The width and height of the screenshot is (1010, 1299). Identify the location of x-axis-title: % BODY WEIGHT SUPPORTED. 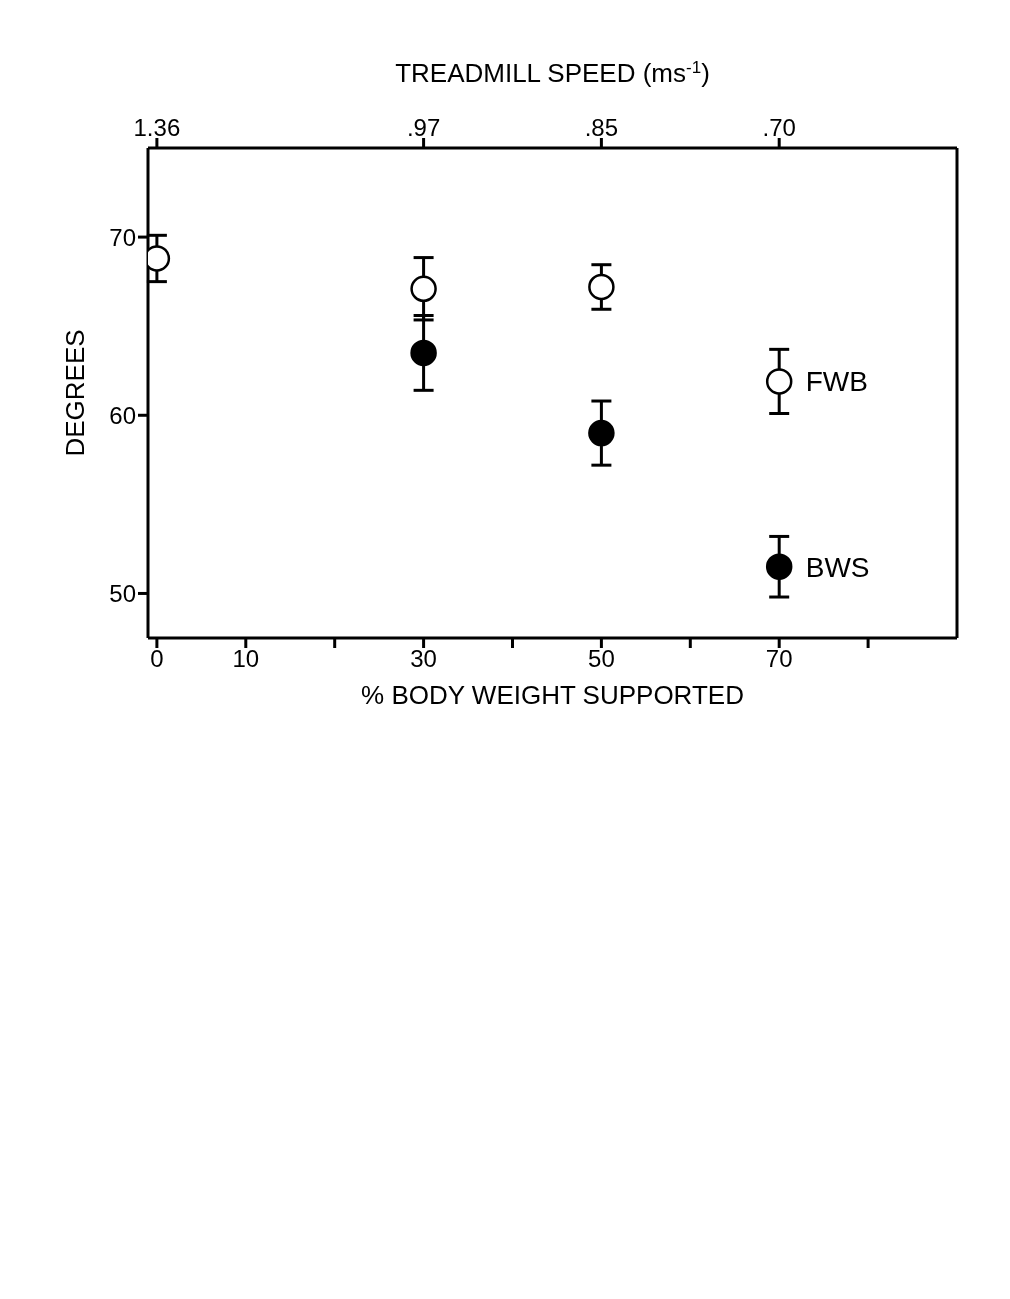
(552, 695).